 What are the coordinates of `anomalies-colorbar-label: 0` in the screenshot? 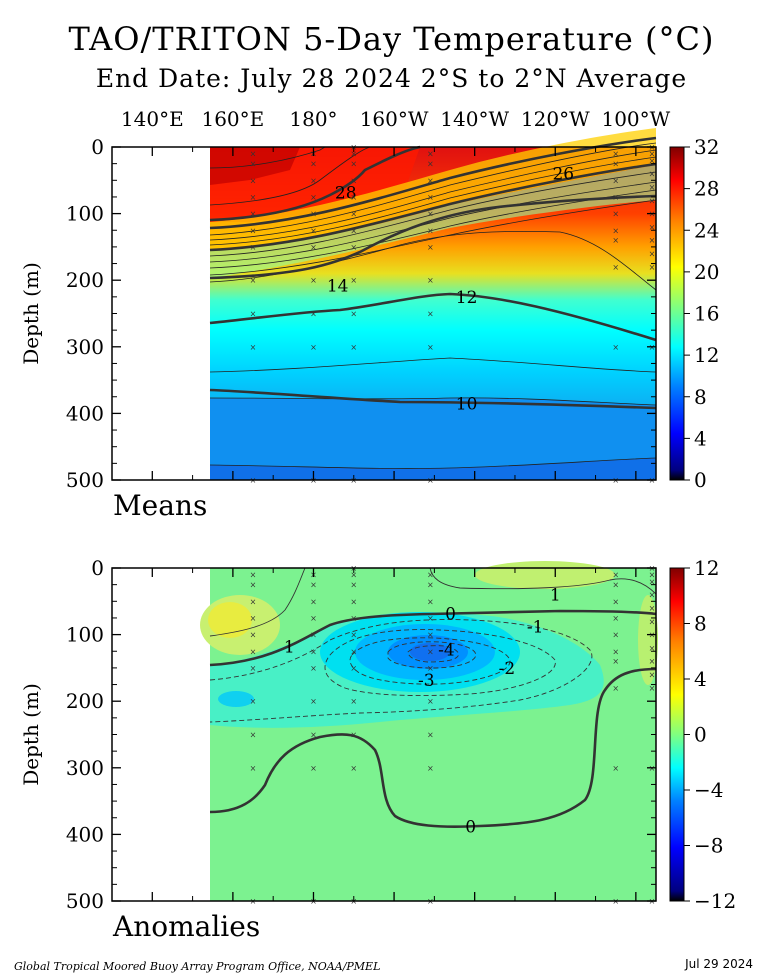 It's located at (700, 735).